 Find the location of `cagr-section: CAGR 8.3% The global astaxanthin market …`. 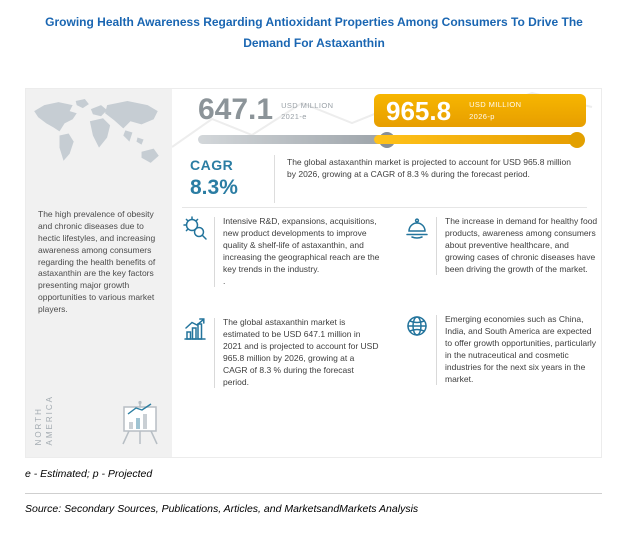

cagr-section: CAGR 8.3% The global astaxanthin market … is located at coordinates (383, 178).